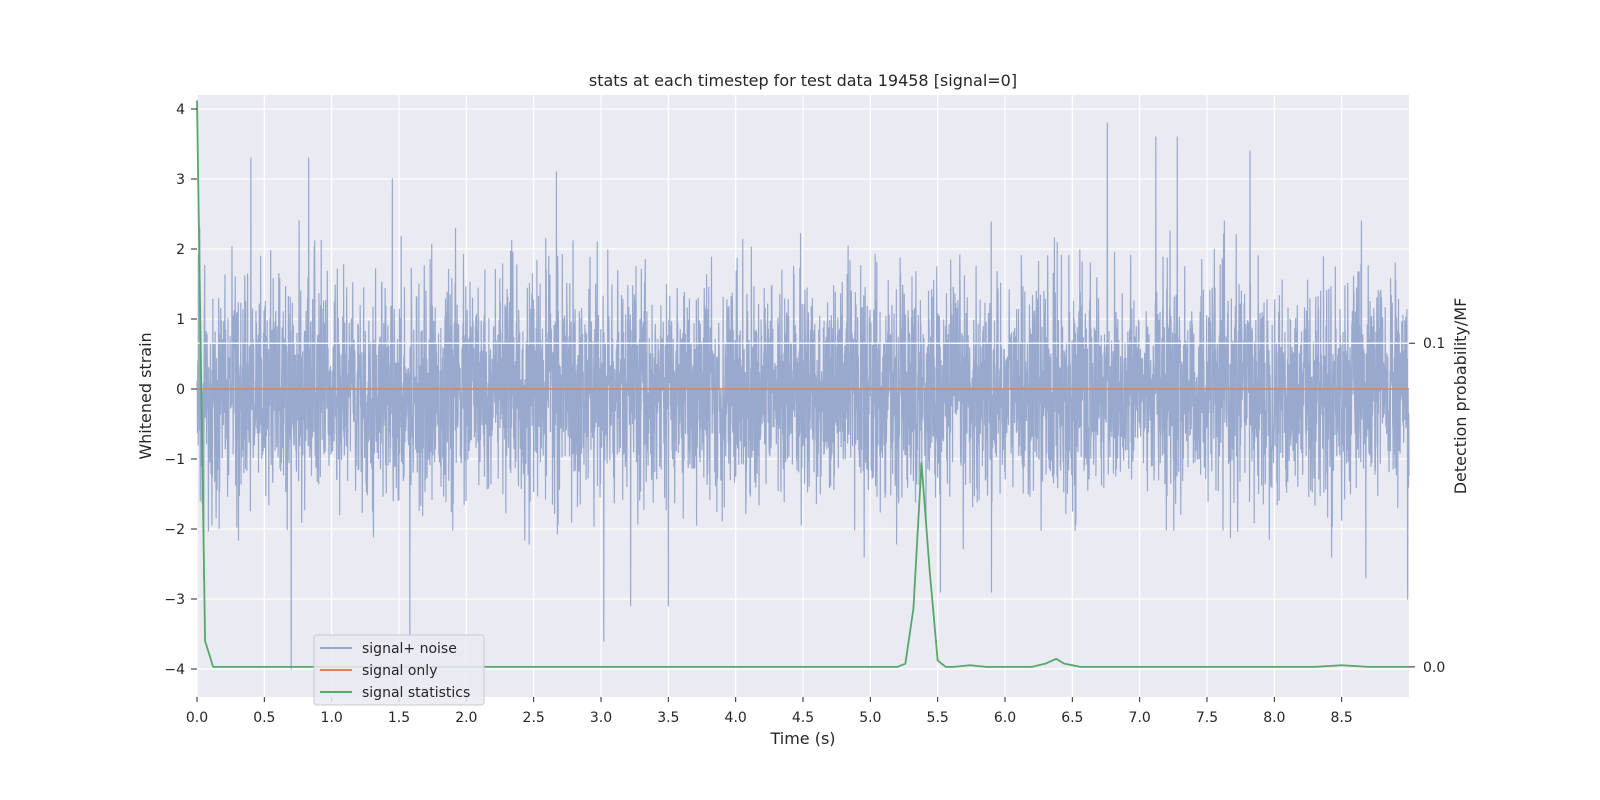  Describe the element at coordinates (174, 530) in the screenshot. I see `y-tick-label: −2` at that location.